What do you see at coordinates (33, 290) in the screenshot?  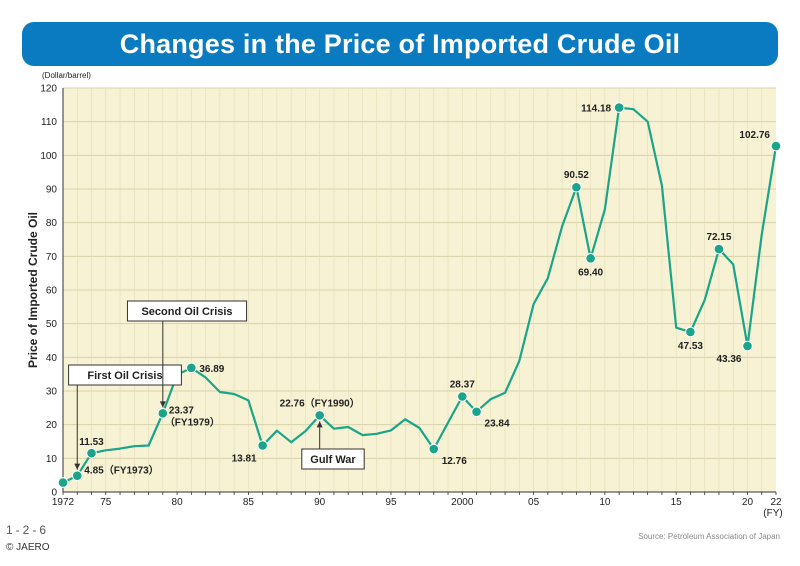 I see `y-axis-title: Price of Imported Crude Oil` at bounding box center [33, 290].